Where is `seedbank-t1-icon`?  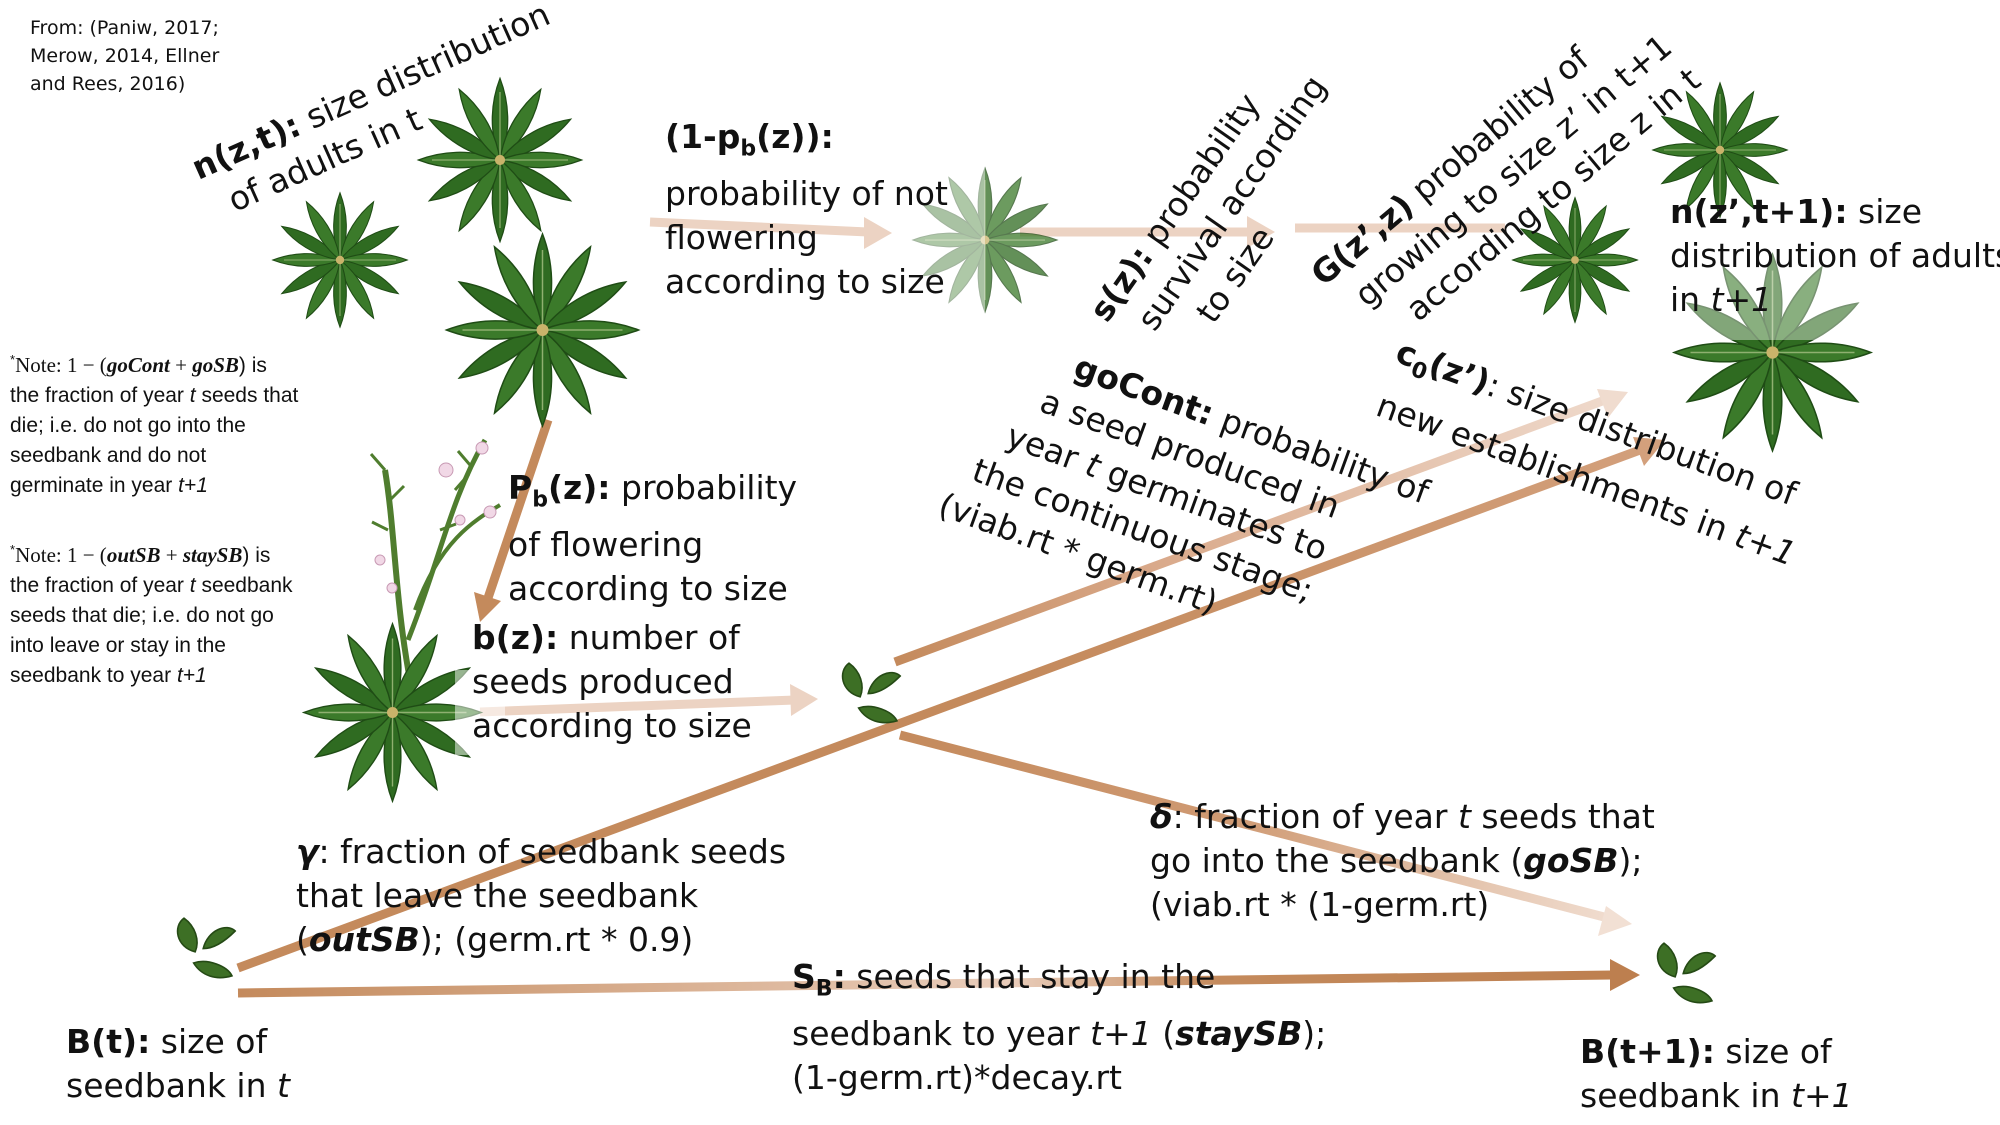
seedbank-t1-icon is located at coordinates (1686, 973).